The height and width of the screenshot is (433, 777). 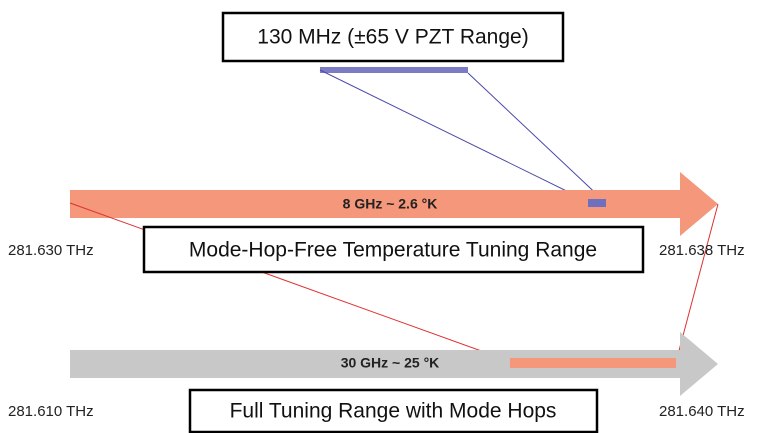 I want to click on pzt-marker, so click(x=597, y=203).